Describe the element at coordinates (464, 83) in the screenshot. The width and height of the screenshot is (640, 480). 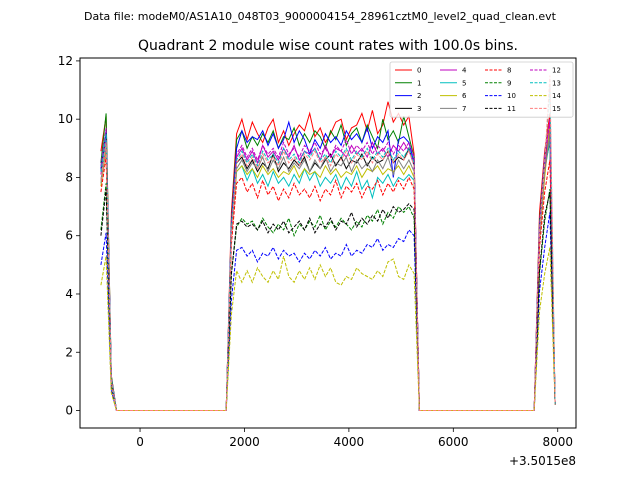
I see `legend-label: 5` at that location.